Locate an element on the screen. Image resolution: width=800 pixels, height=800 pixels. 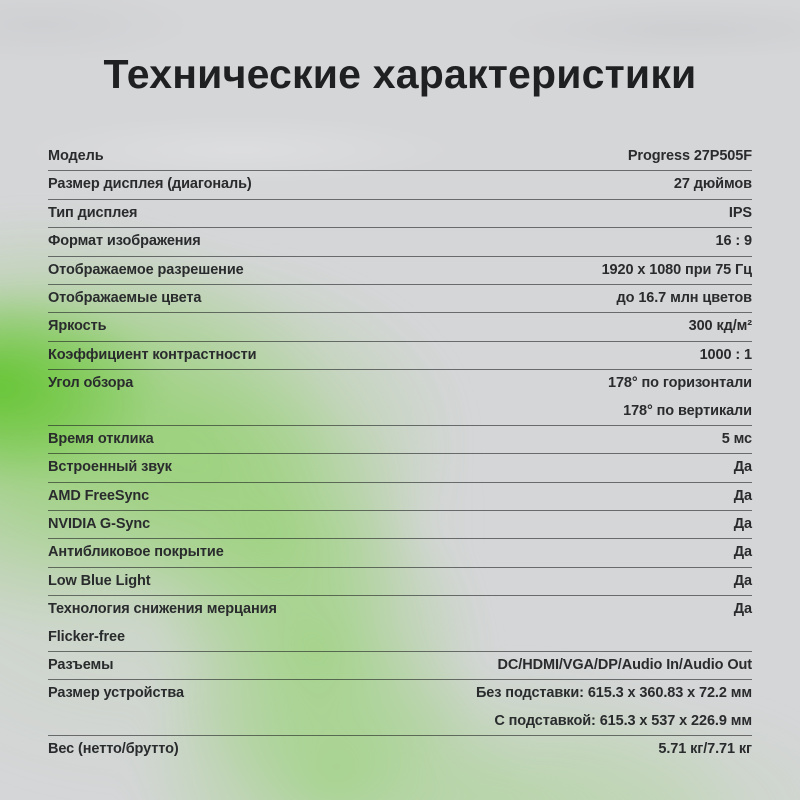
spec-value: С подставкой: 615.3 x 537 x 226.9 мм is located at coordinates (623, 720).